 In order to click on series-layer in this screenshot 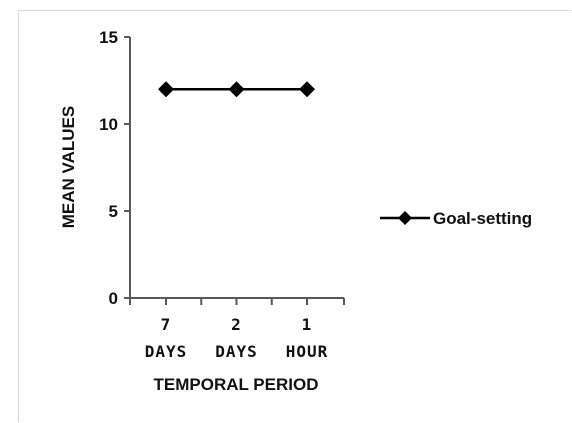, I will do `click(236, 89)`.